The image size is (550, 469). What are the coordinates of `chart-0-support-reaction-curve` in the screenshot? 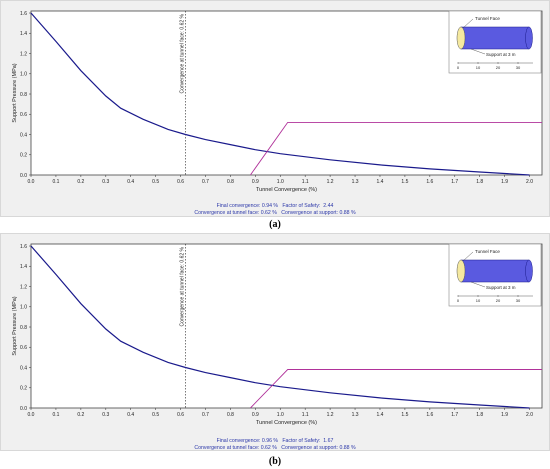 It's located at (396, 148).